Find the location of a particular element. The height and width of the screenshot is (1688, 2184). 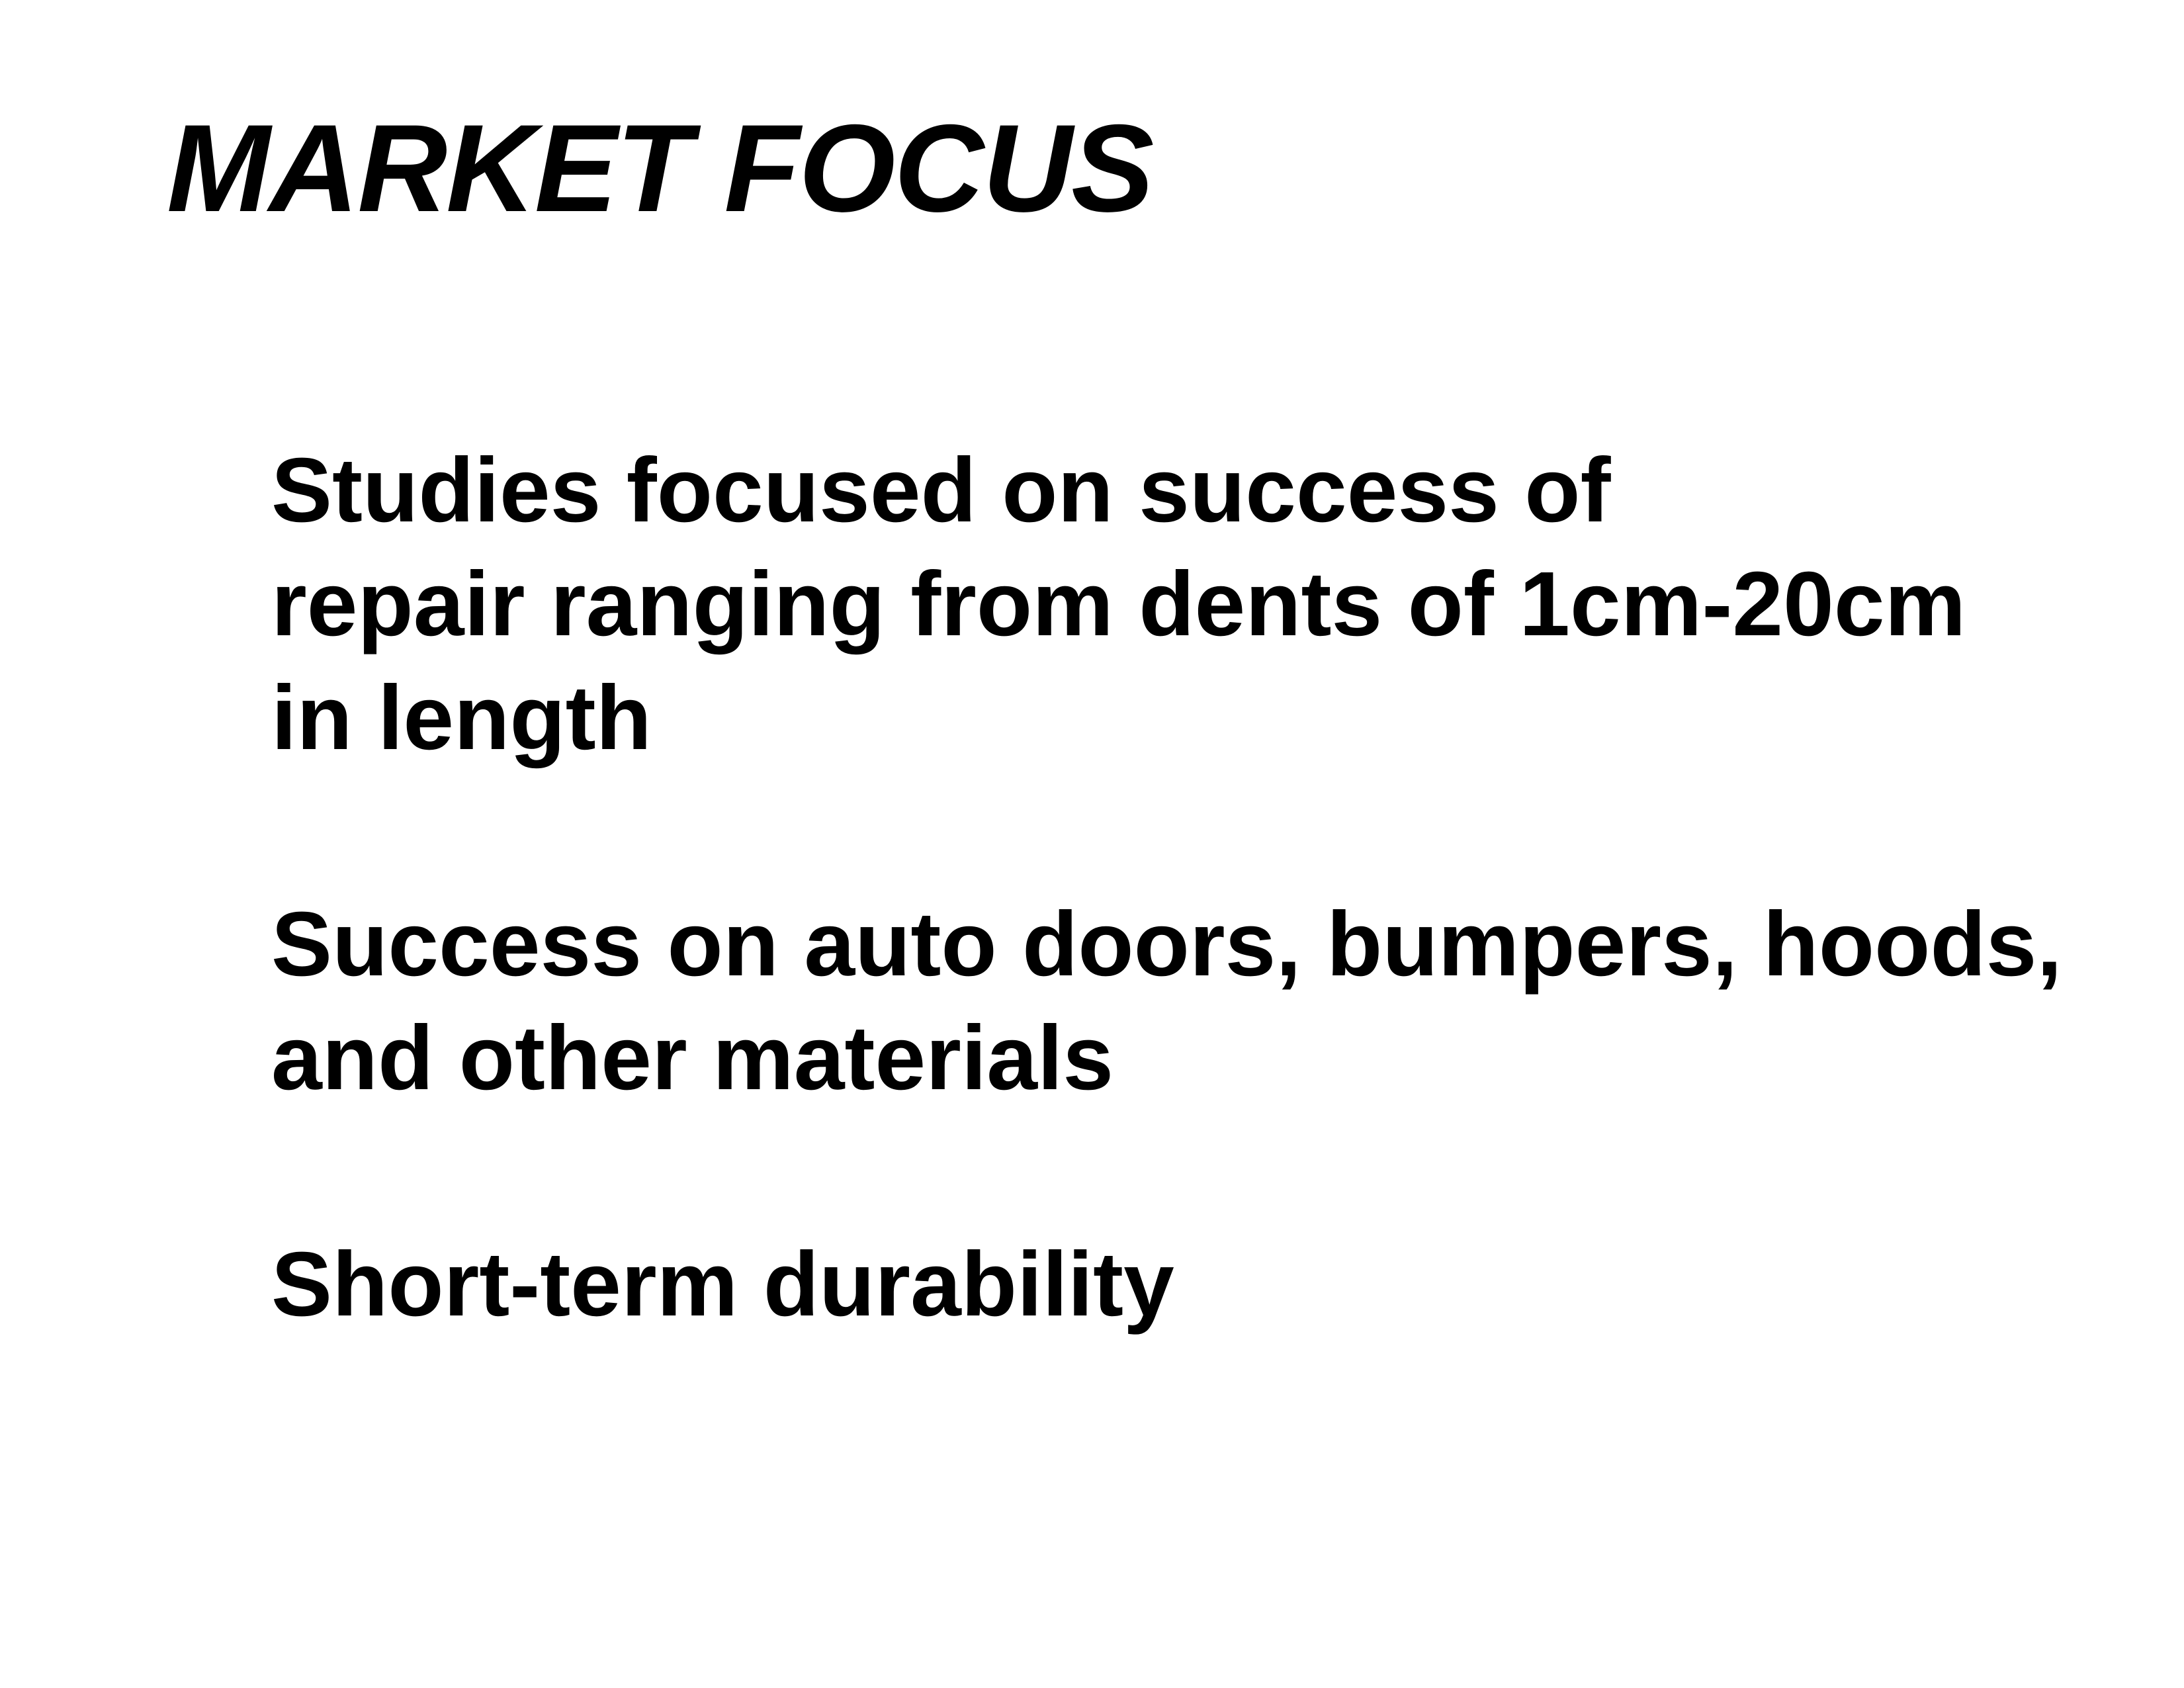

point-line: in length is located at coordinates (461, 718).